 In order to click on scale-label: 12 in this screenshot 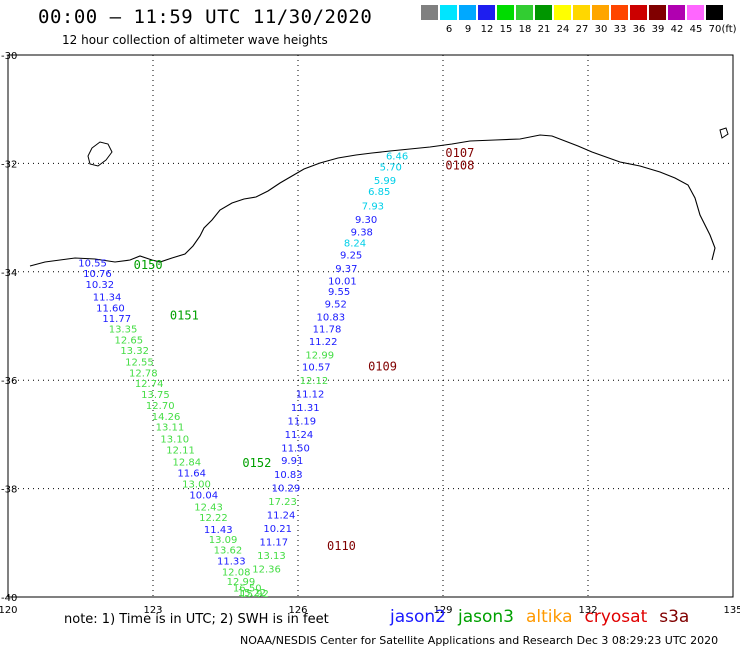, I will do `click(487, 29)`.